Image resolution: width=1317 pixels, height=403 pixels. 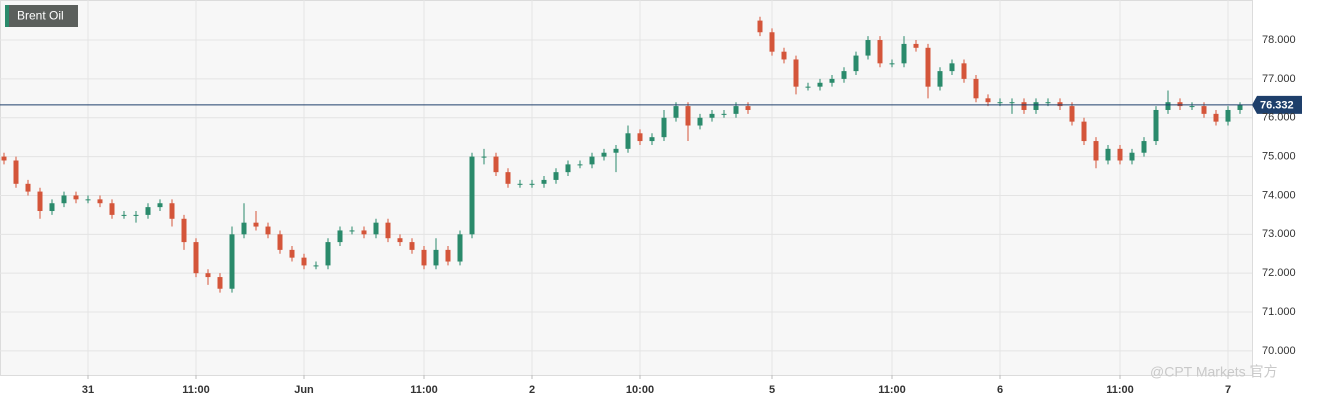 What do you see at coordinates (532, 390) in the screenshot?
I see `x-tick-label: 2` at bounding box center [532, 390].